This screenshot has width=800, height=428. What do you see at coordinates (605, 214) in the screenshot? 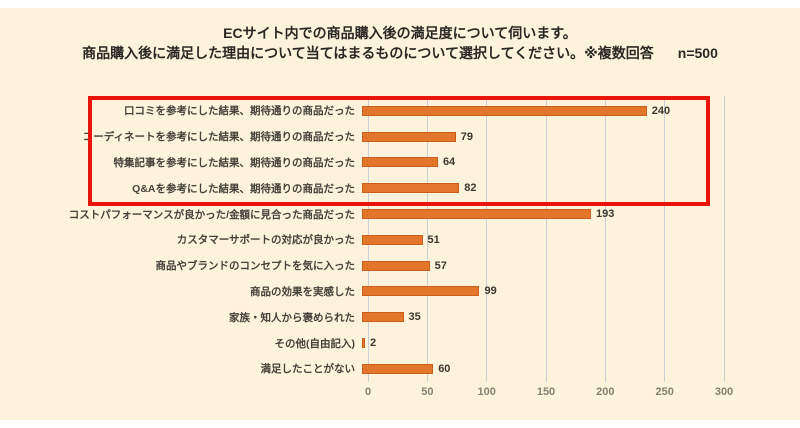
I see `value-label: 193` at bounding box center [605, 214].